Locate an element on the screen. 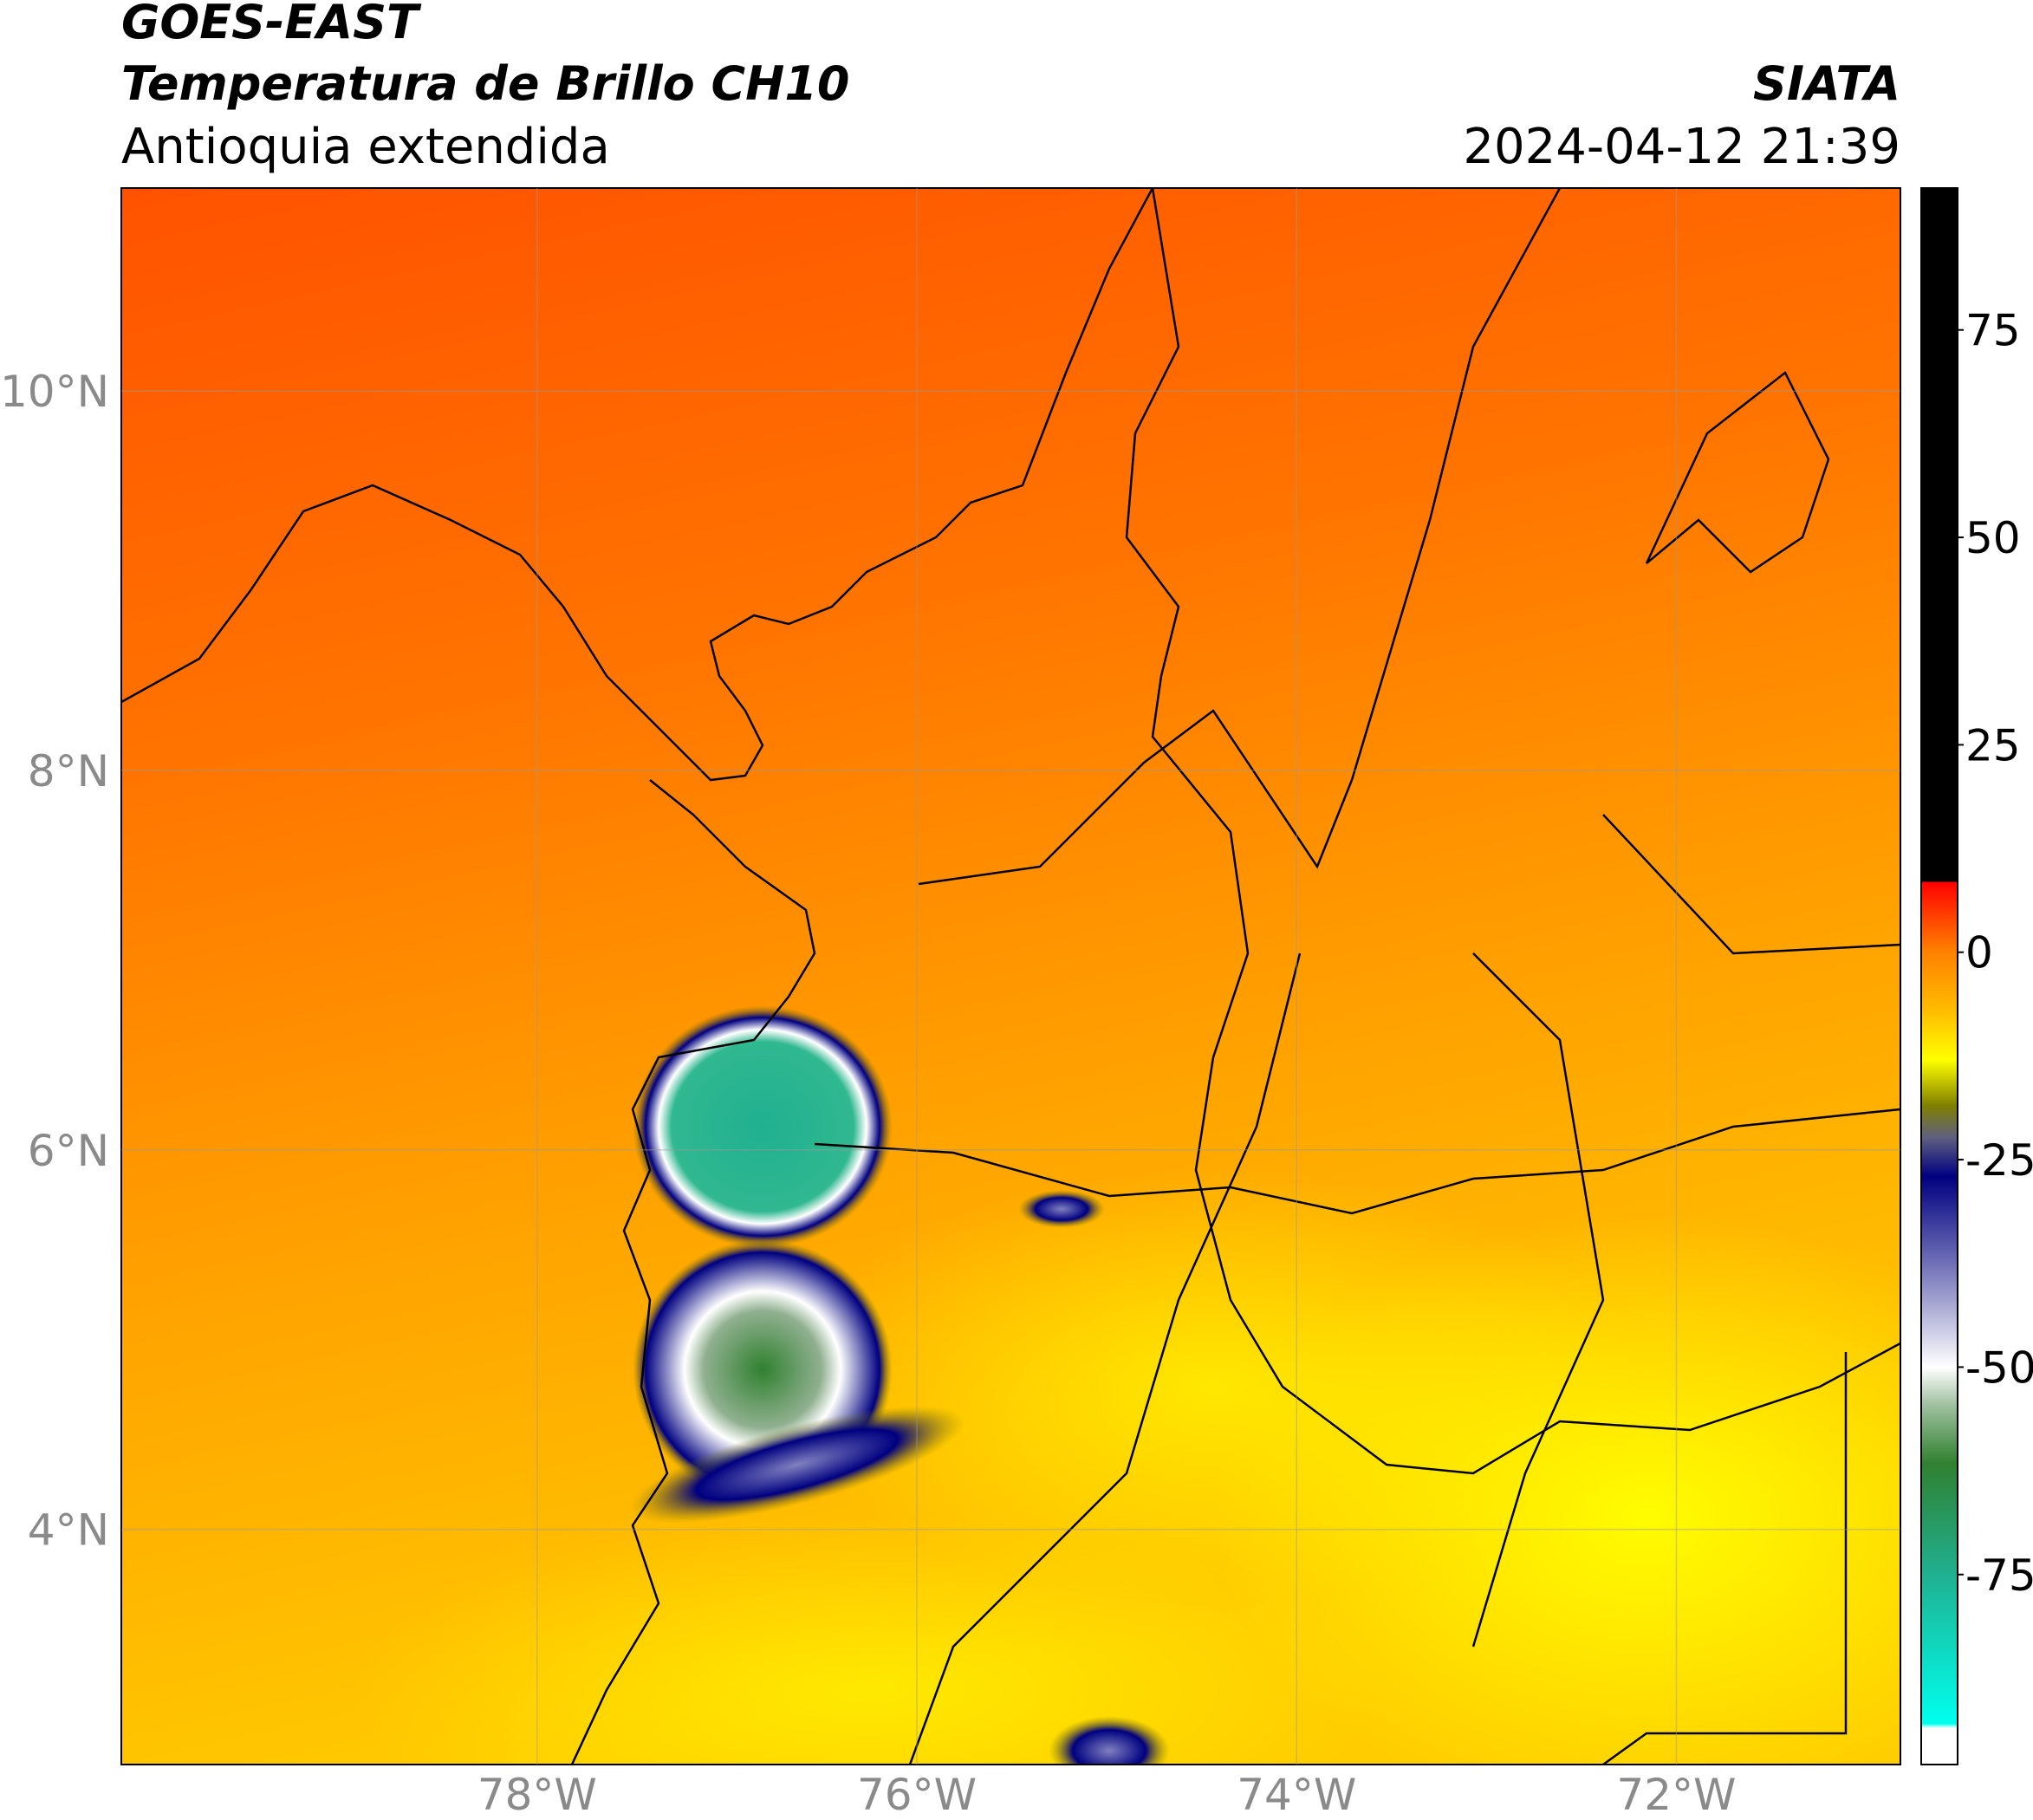 The width and height of the screenshot is (2033, 1820). lat-tick-label: 10°N is located at coordinates (54, 392).